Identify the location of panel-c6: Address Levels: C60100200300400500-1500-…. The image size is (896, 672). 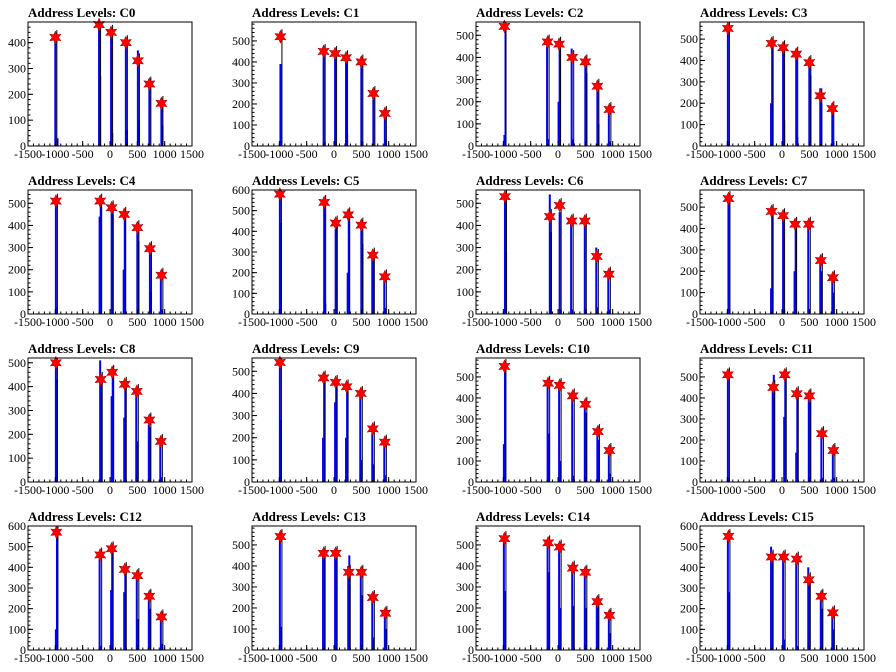
(554, 251).